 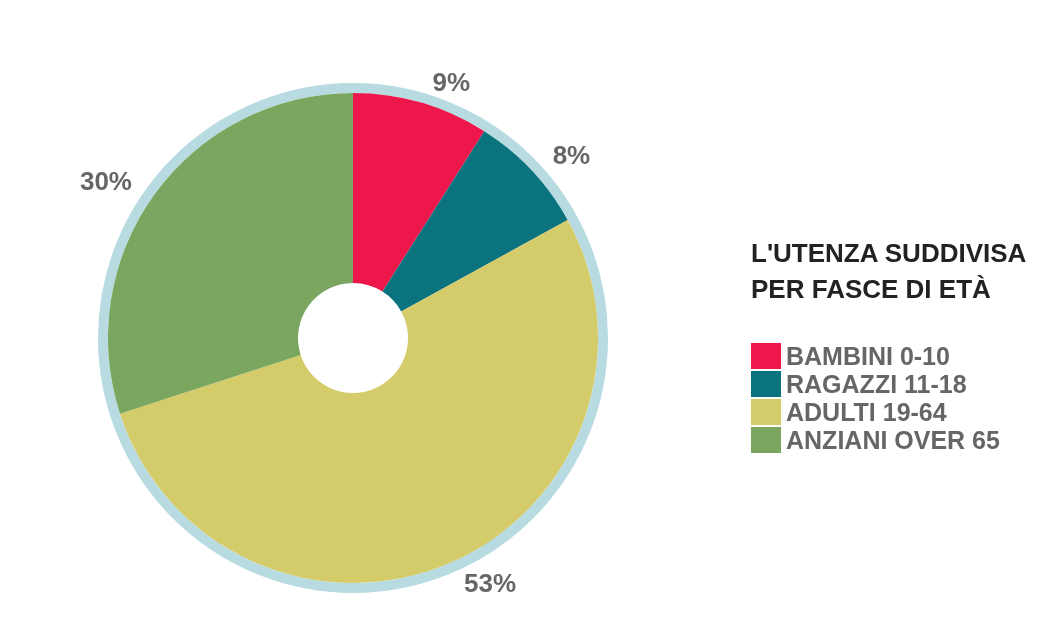 What do you see at coordinates (876, 384) in the screenshot?
I see `legend-label: RAGAZZI 11-18` at bounding box center [876, 384].